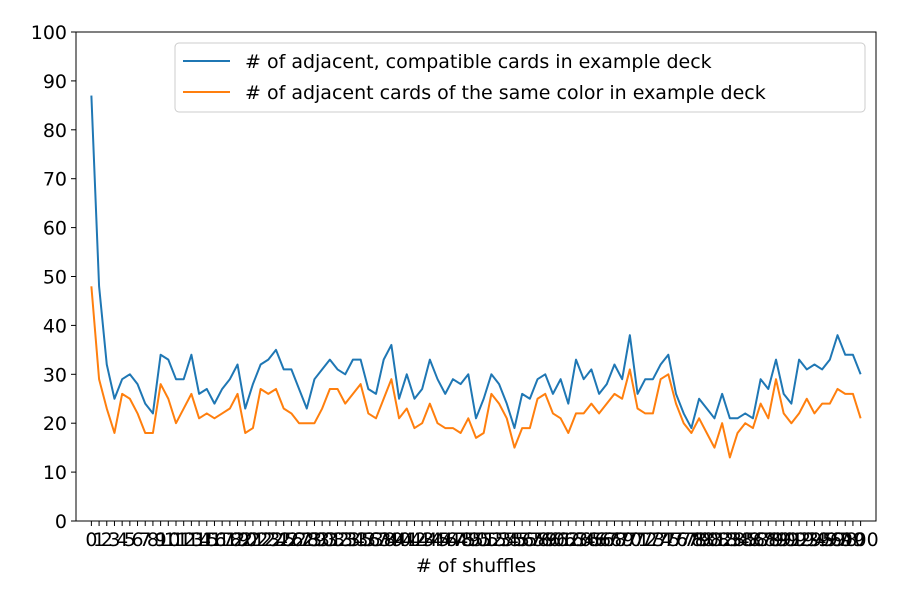 Image resolution: width=900 pixels, height=600 pixels. What do you see at coordinates (368, 540) in the screenshot?
I see `x-tick-label: 36` at bounding box center [368, 540].